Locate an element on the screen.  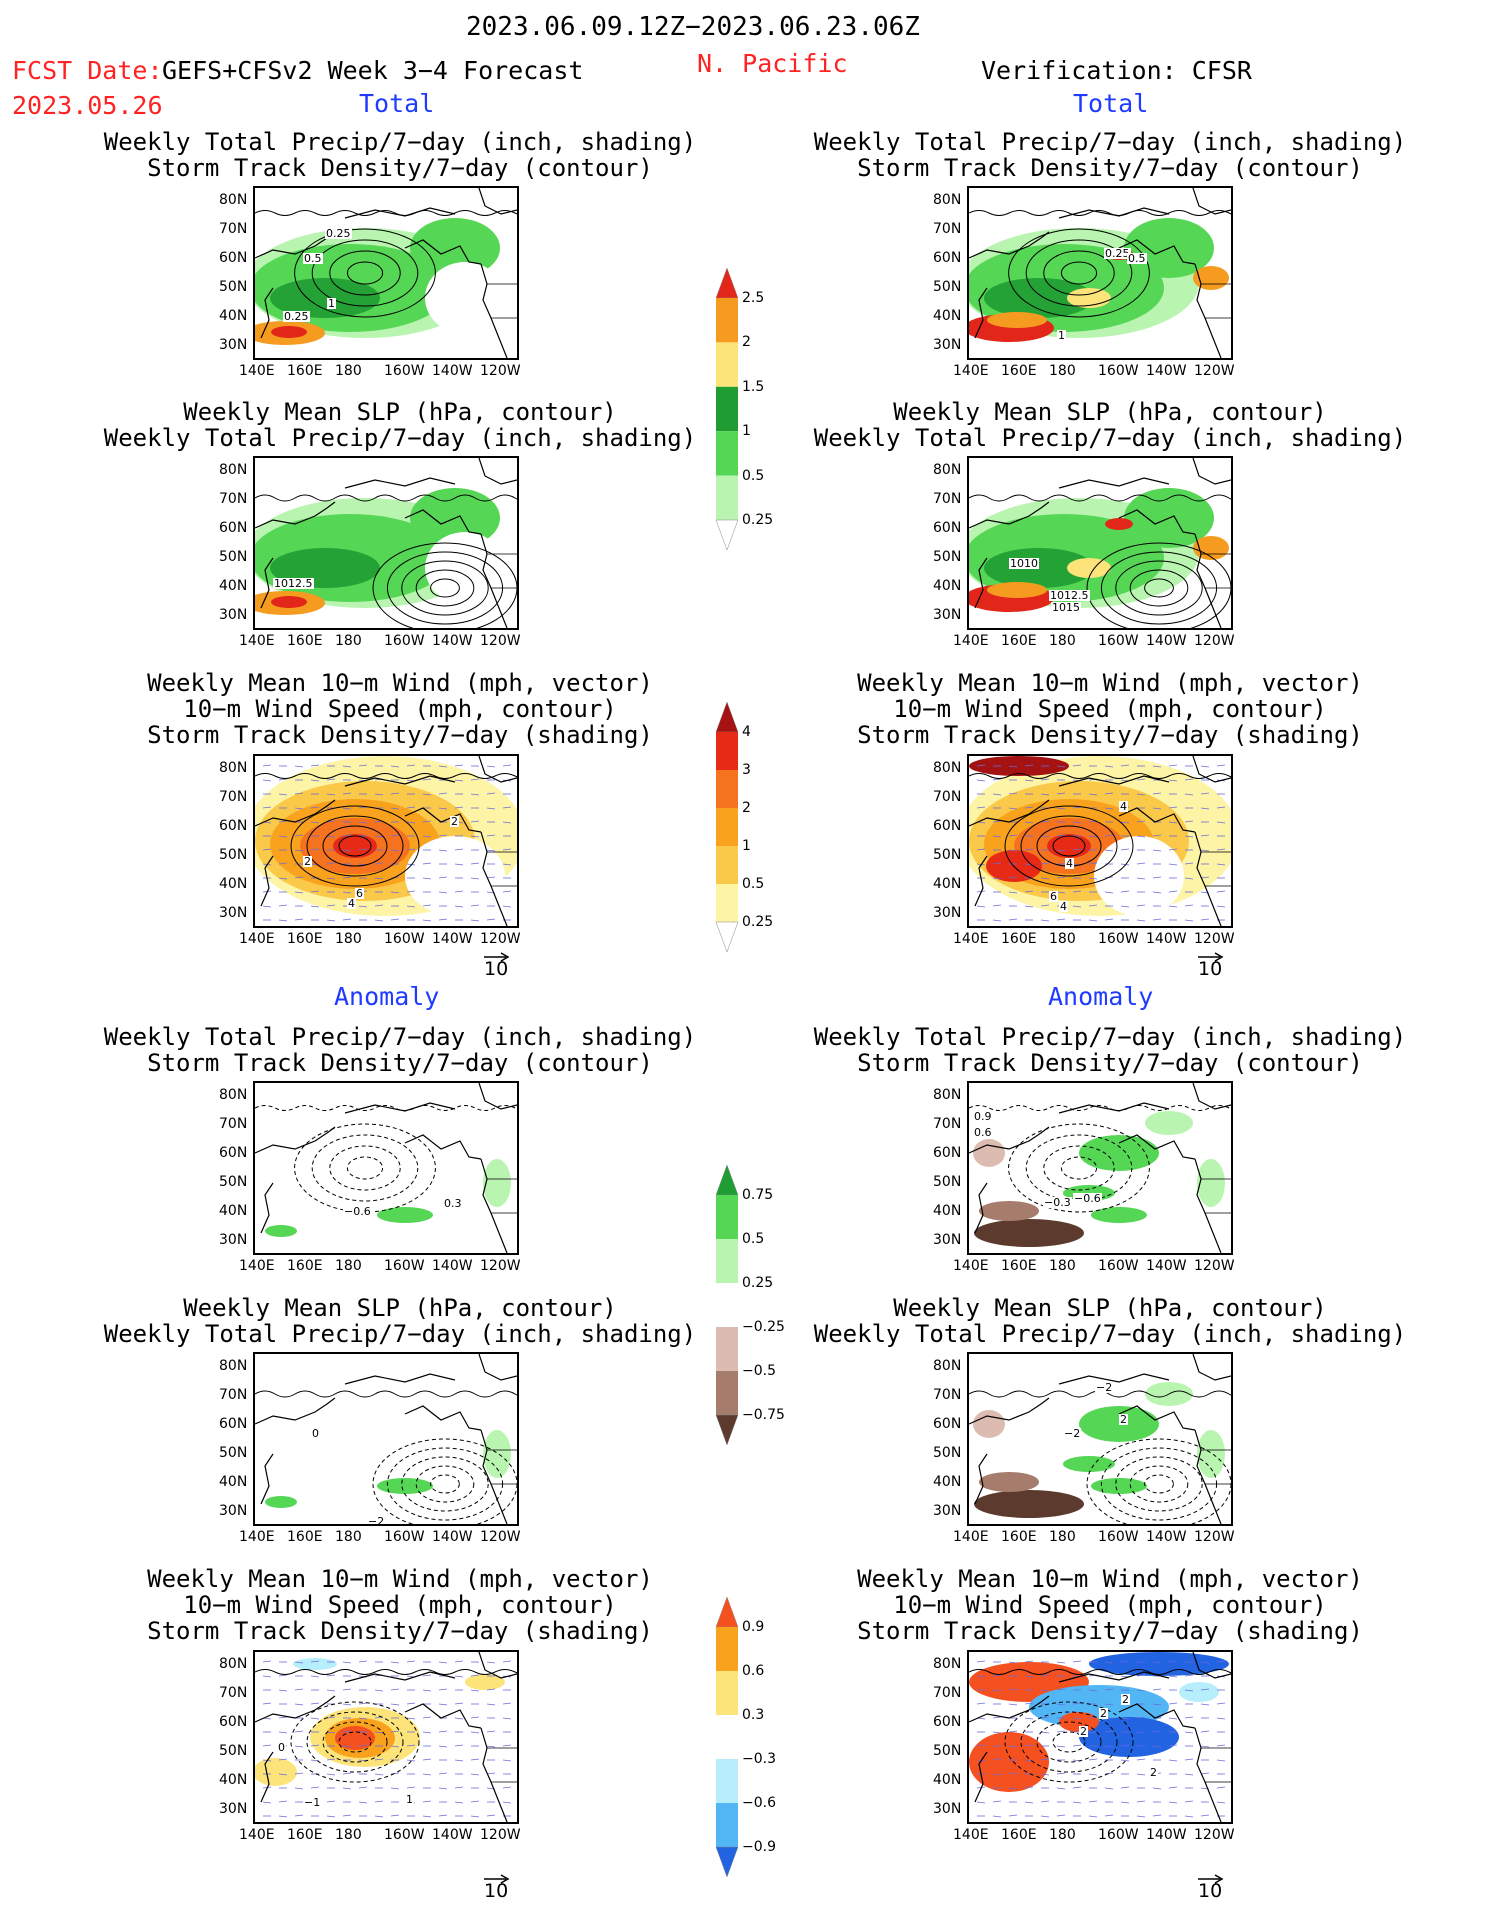
vector-ref-p6-label: 10 is located at coordinates (1210, 969).